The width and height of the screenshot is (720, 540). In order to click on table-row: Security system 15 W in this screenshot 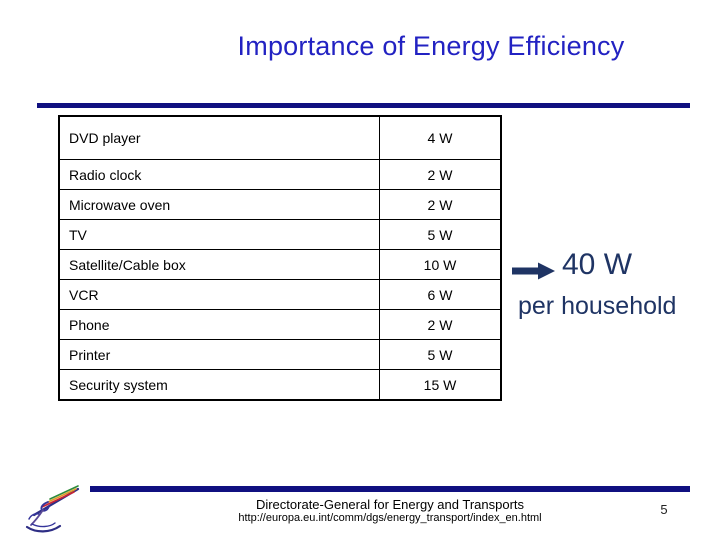, I will do `click(280, 385)`.